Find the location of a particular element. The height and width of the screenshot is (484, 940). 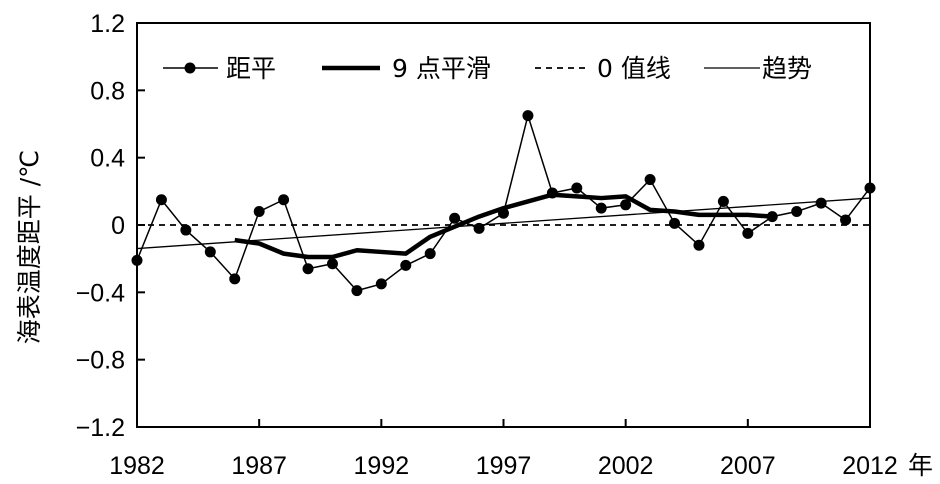

y-tick-label: 0 is located at coordinates (118, 226).